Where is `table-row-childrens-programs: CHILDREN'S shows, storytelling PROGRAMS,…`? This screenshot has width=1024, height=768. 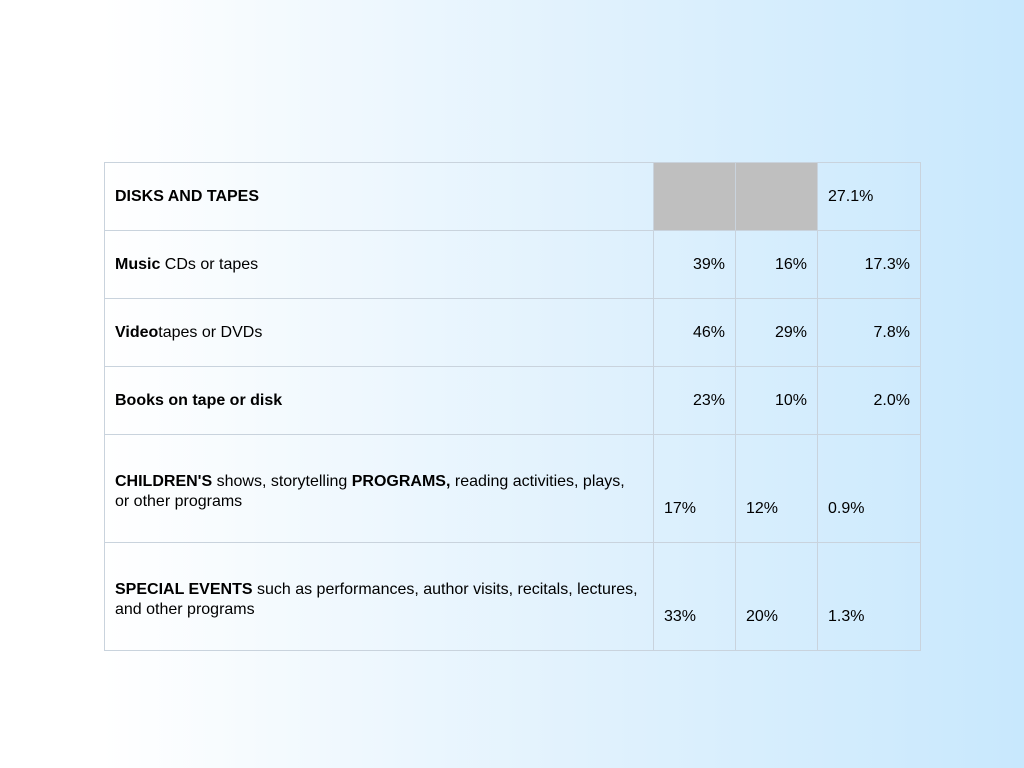
table-row-childrens-programs: CHILDREN'S shows, storytelling PROGRAMS,… is located at coordinates (512, 488).